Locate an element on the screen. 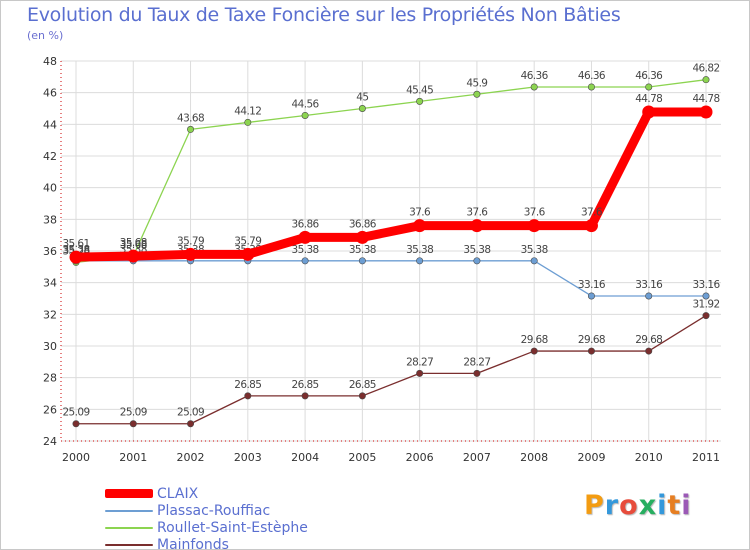 Image resolution: width=750 pixels, height=550 pixels. series-line is located at coordinates (391, 278).